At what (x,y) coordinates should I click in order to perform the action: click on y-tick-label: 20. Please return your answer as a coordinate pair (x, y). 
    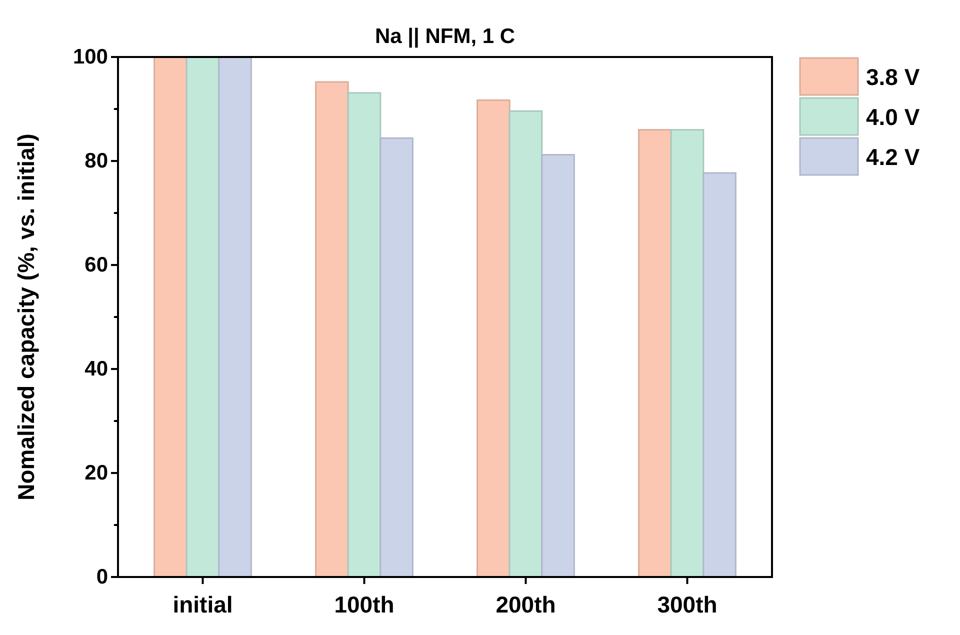
    Looking at the image, I should click on (96, 473).